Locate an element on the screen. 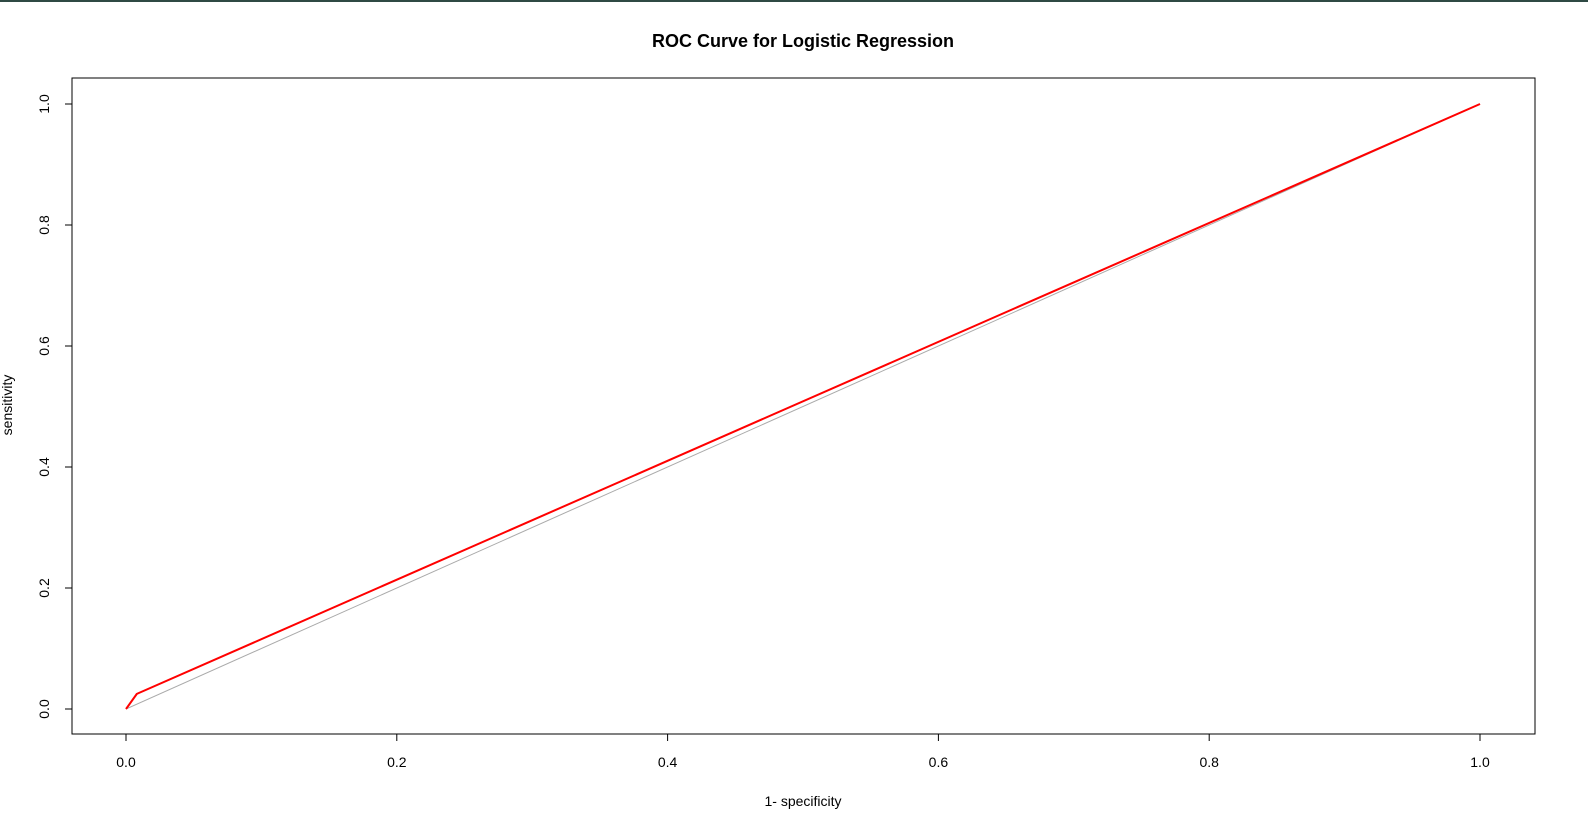  x-tick-label: 1.0 is located at coordinates (1480, 762).